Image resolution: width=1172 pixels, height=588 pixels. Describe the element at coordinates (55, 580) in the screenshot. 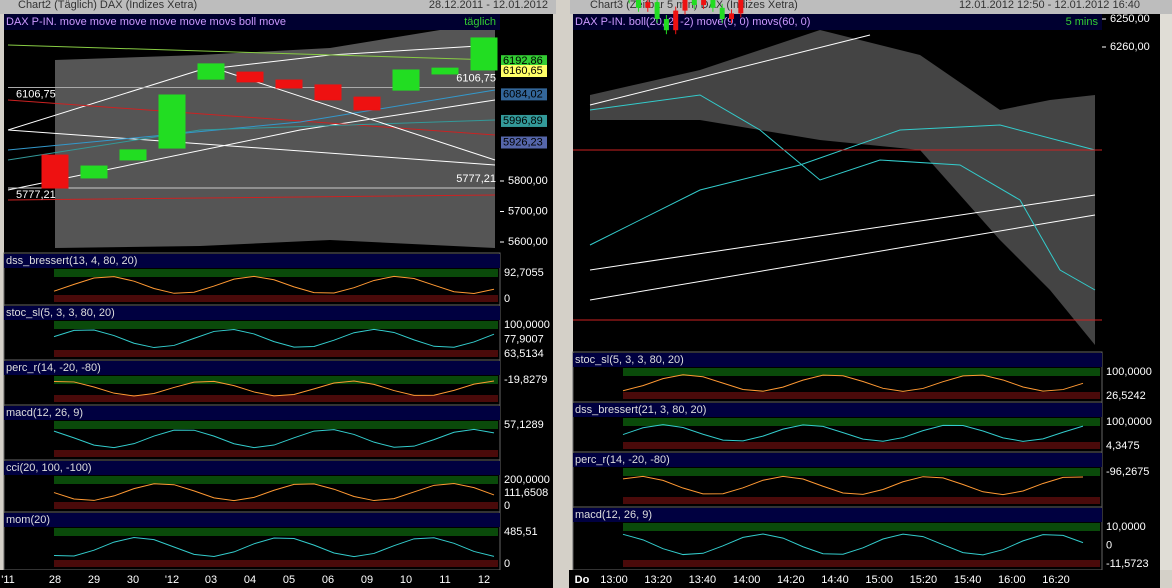

I see `x-tick-label: 28` at that location.